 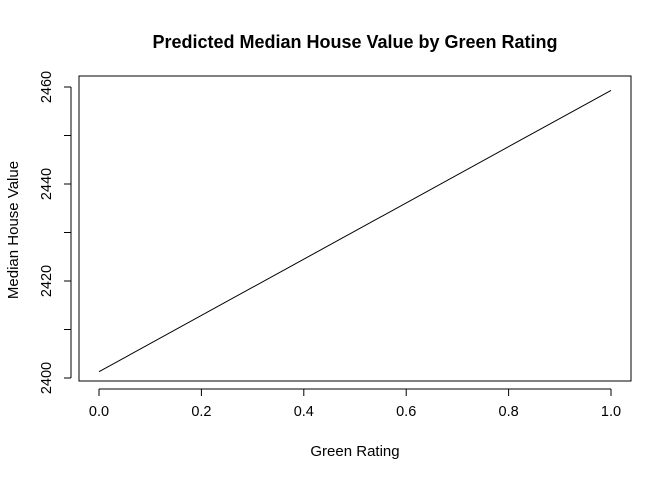 I want to click on y-tick-label: 2420, so click(x=47, y=281).